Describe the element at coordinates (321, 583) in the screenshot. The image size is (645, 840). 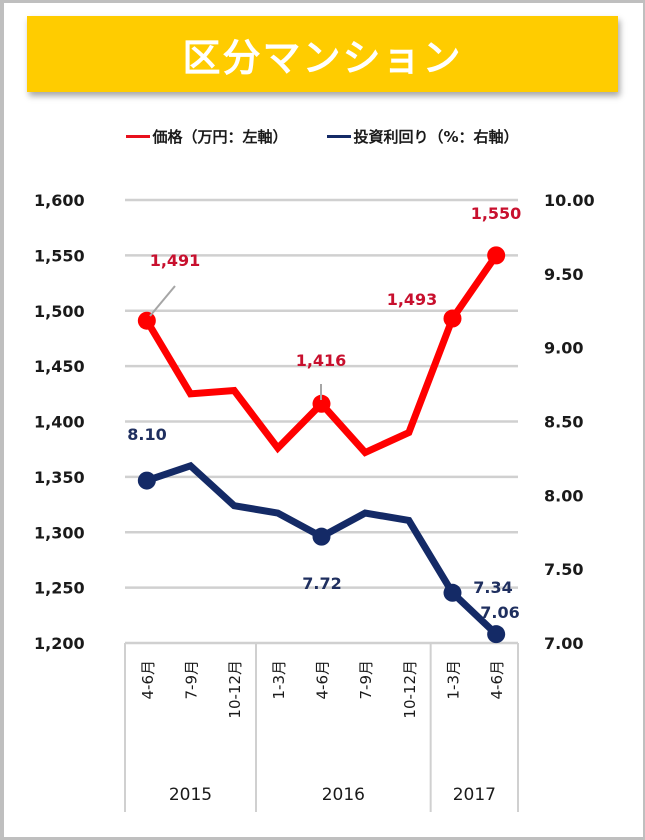
I see `yield-data-label: 7.72` at that location.